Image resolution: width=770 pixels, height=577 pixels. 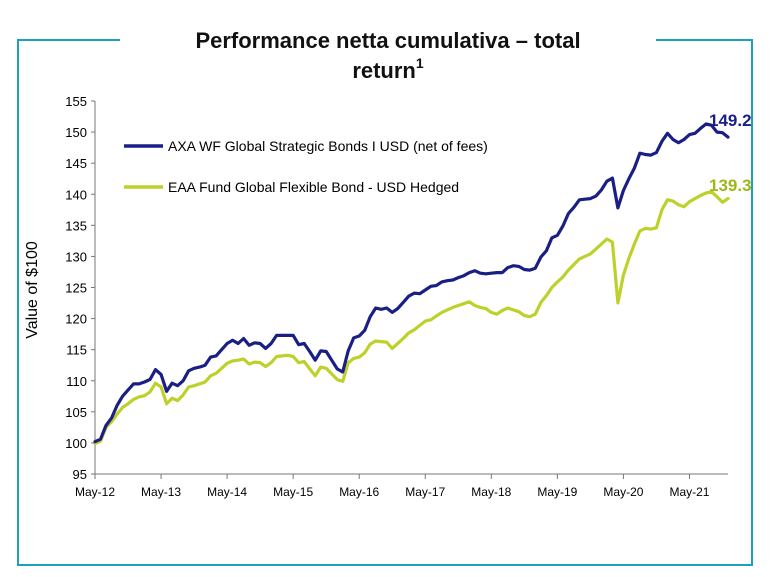 What do you see at coordinates (76, 194) in the screenshot?
I see `y-tick-label: 140` at bounding box center [76, 194].